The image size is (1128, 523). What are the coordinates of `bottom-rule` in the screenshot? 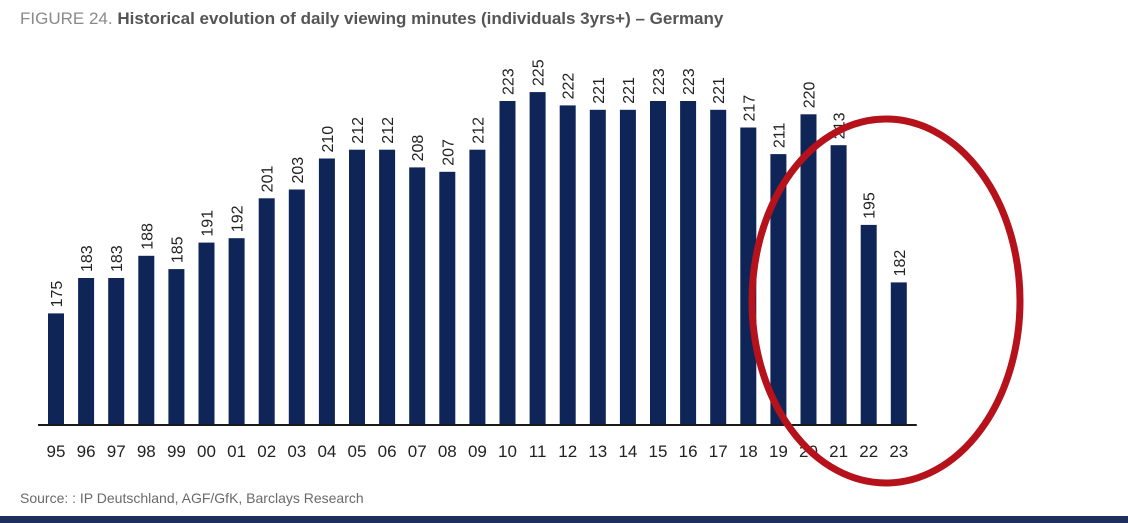 It's located at (564, 519).